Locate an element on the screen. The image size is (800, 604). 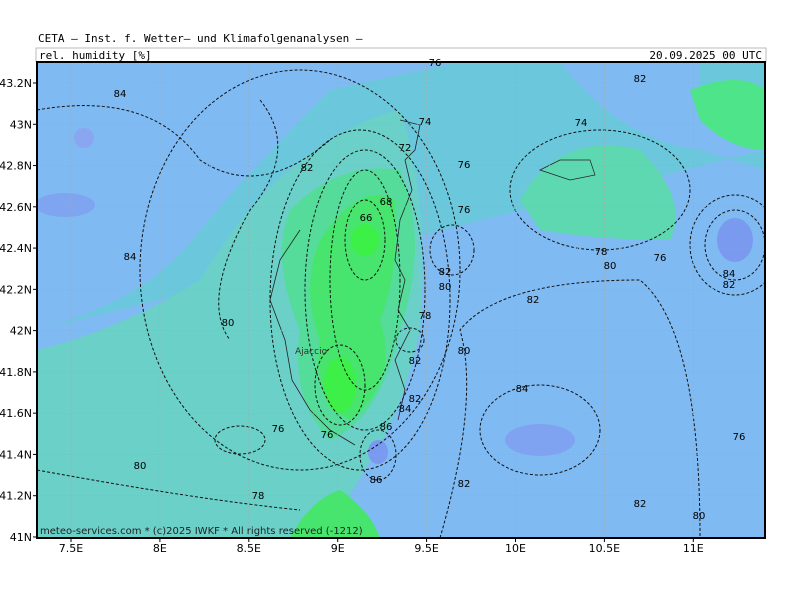
y-tick-label: 41N is located at coordinates (21, 537).